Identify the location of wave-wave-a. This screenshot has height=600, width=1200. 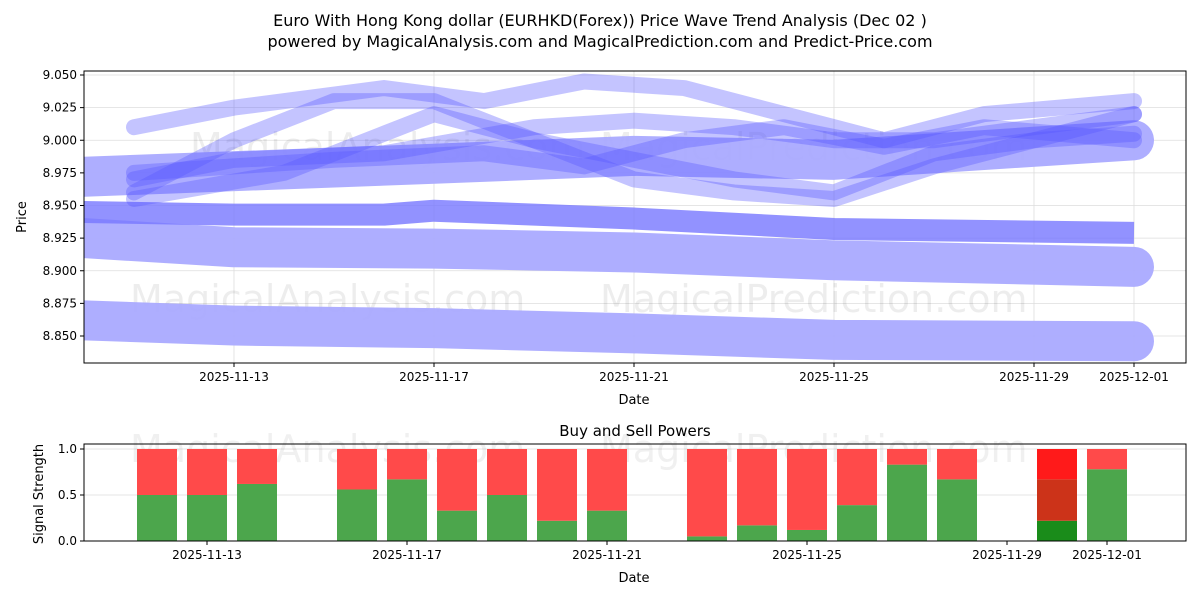
(634, 147).